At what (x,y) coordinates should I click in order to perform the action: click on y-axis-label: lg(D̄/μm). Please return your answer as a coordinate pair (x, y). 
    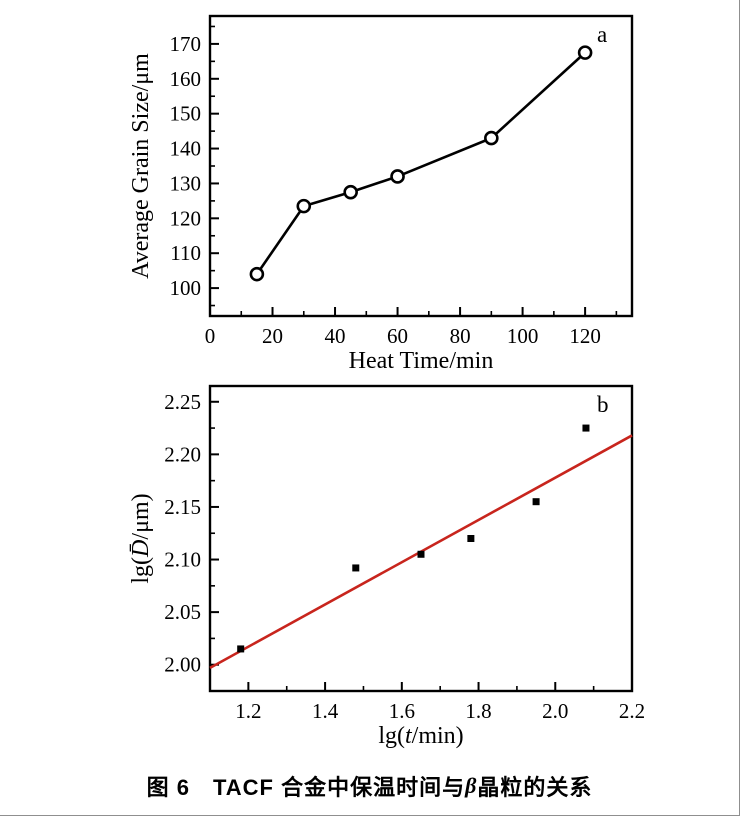
    Looking at the image, I should click on (141, 538).